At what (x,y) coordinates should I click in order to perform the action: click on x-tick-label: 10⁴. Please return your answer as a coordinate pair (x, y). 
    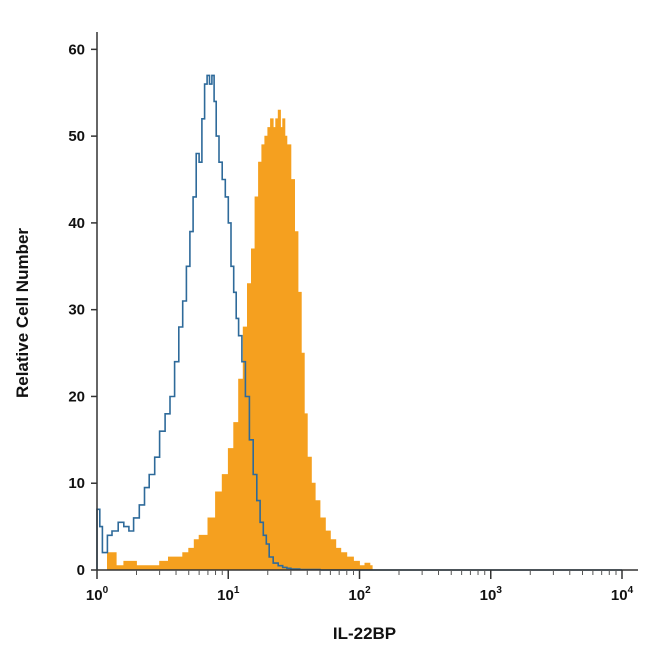
    Looking at the image, I should click on (622, 594).